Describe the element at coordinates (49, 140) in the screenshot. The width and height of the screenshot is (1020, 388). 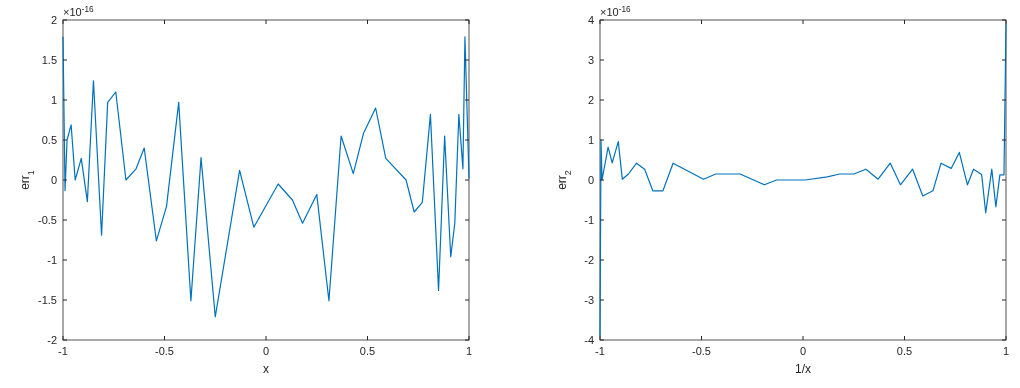
I see `y-tick-label: 0.5` at that location.